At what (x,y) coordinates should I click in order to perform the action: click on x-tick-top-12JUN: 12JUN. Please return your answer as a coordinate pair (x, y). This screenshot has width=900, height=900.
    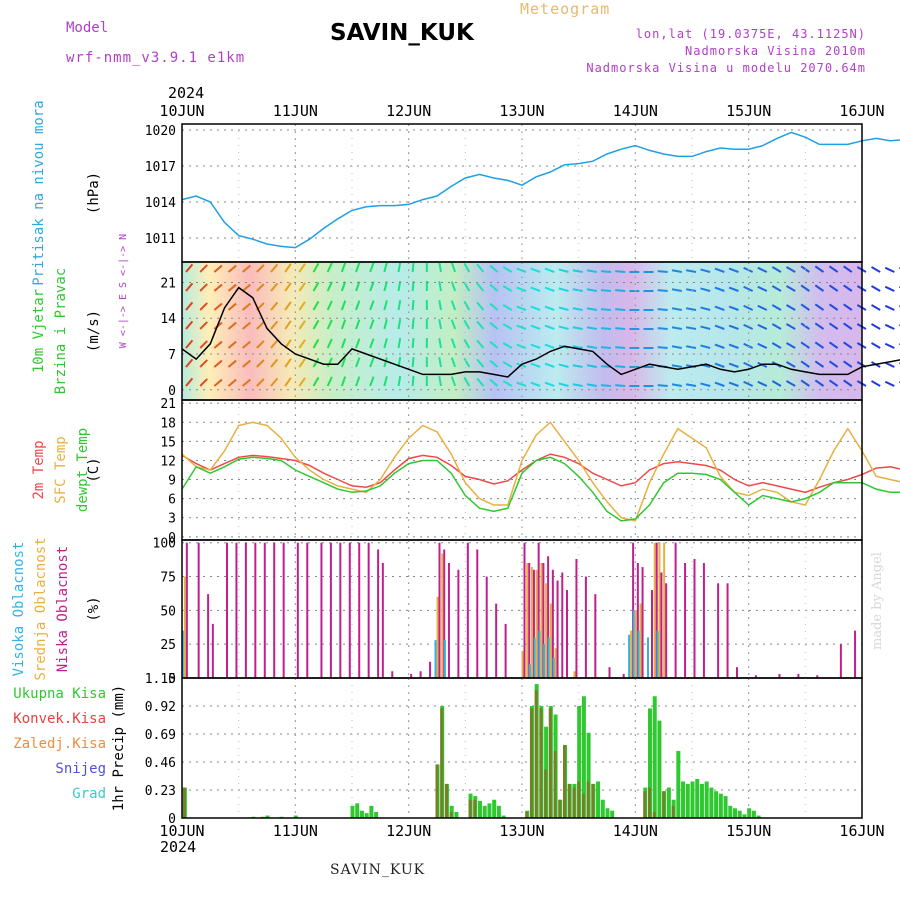
    Looking at the image, I should click on (408, 111).